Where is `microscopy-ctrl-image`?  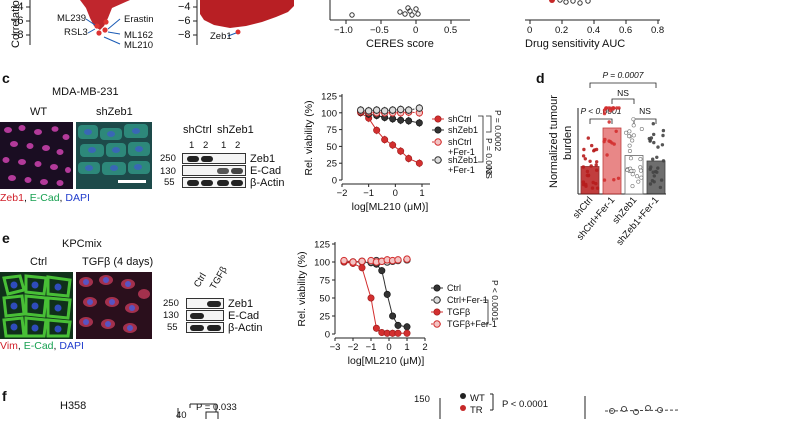 microscopy-ctrl-image is located at coordinates (36, 305).